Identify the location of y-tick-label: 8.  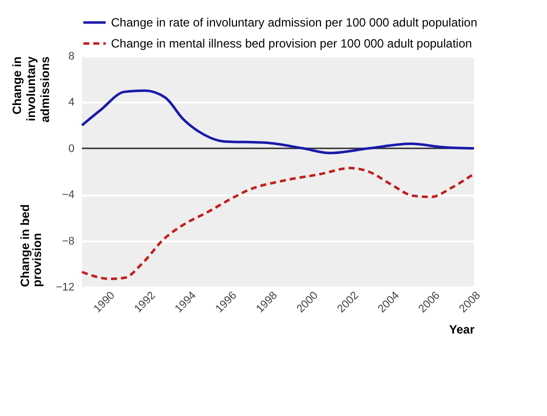
(71, 56).